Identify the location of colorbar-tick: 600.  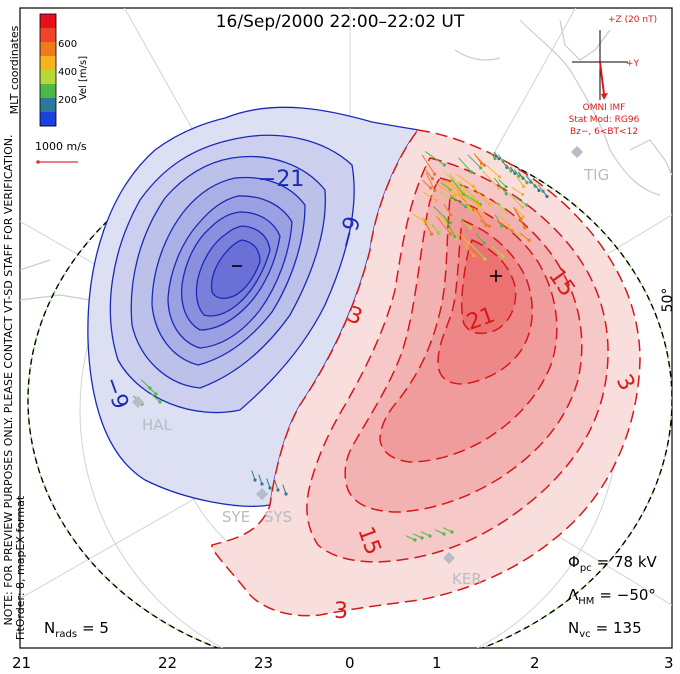
(67, 44).